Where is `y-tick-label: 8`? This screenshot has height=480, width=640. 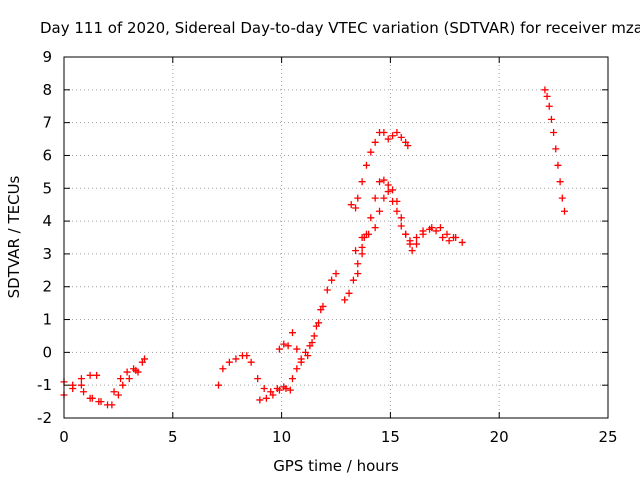
y-tick-label: 8 is located at coordinates (47, 90).